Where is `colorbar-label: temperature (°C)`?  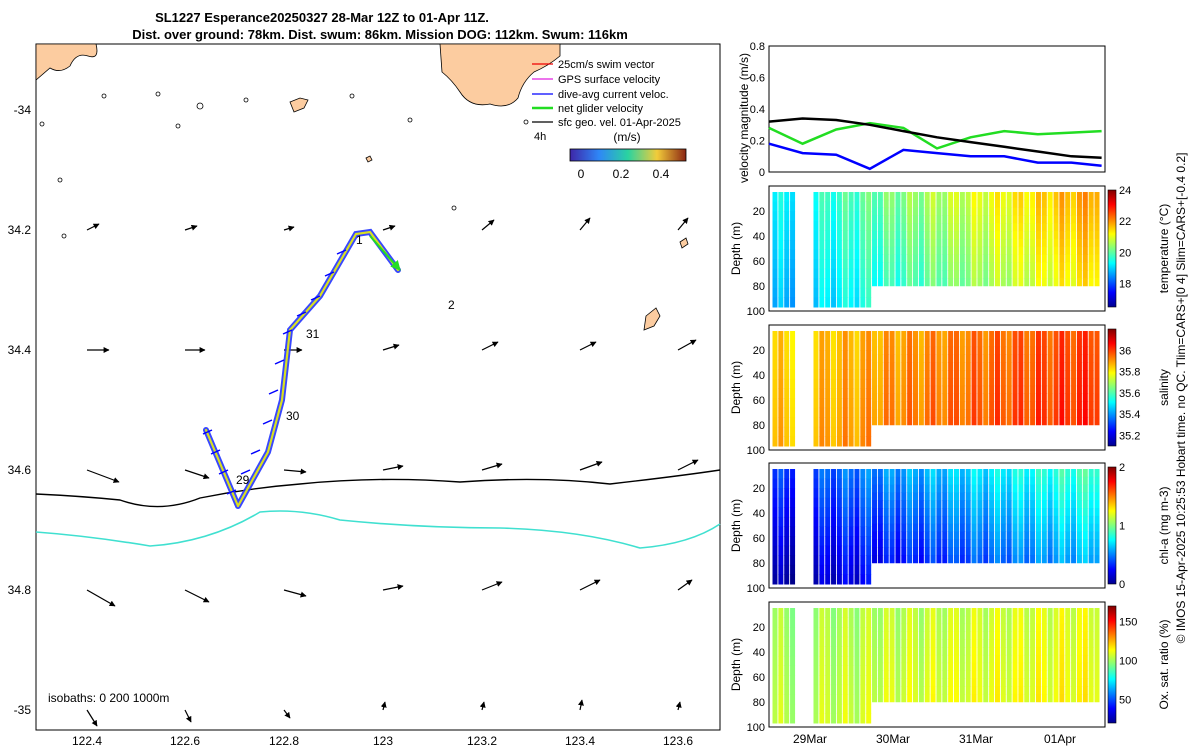
colorbar-label: temperature (°C) is located at coordinates (1164, 249).